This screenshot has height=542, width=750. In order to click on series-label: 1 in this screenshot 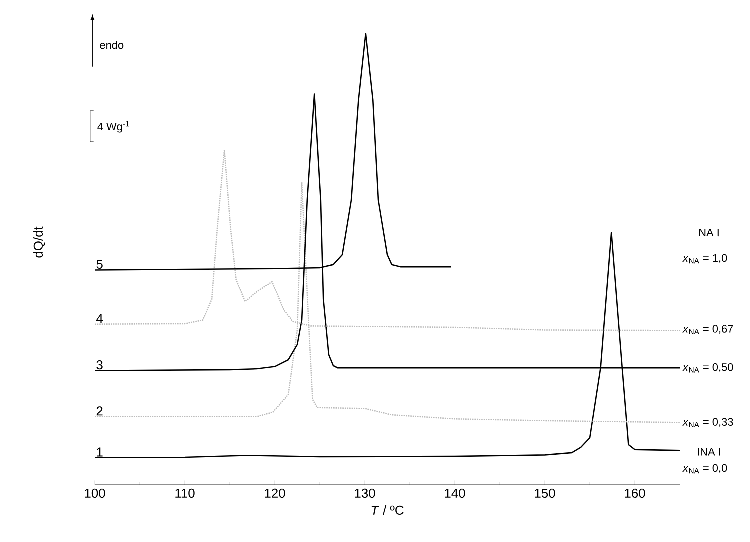, I will do `click(100, 452)`.